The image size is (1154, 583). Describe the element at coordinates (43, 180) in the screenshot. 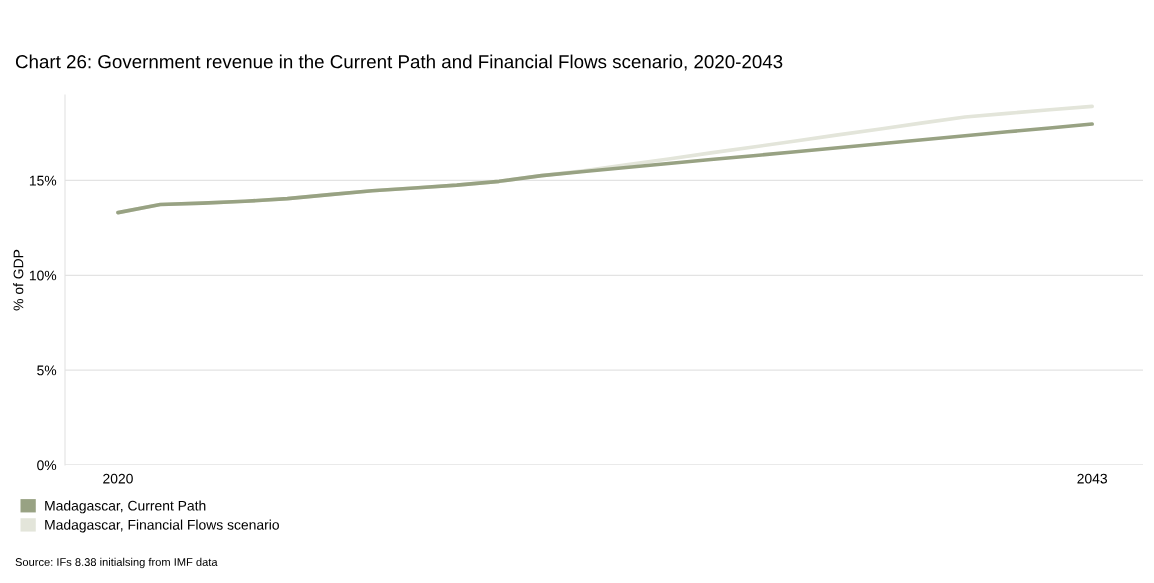

I see `y-tick-label: 15%` at that location.